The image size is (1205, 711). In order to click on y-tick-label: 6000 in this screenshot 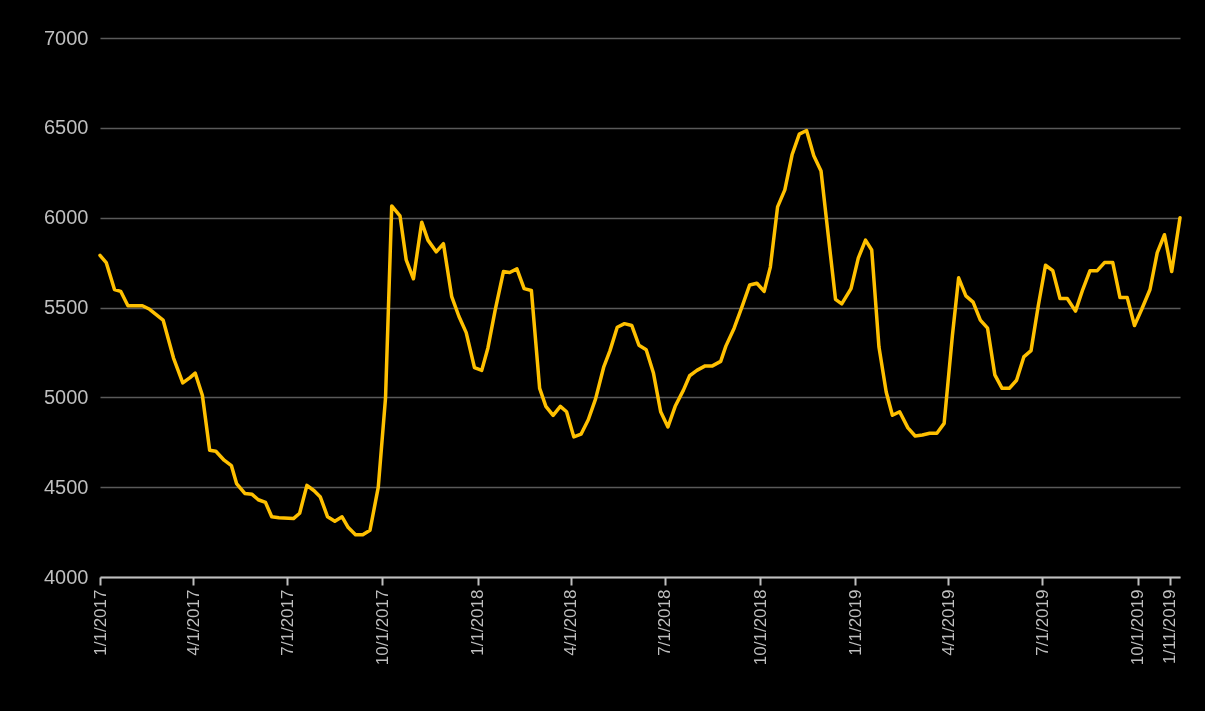, I will do `click(66, 217)`.